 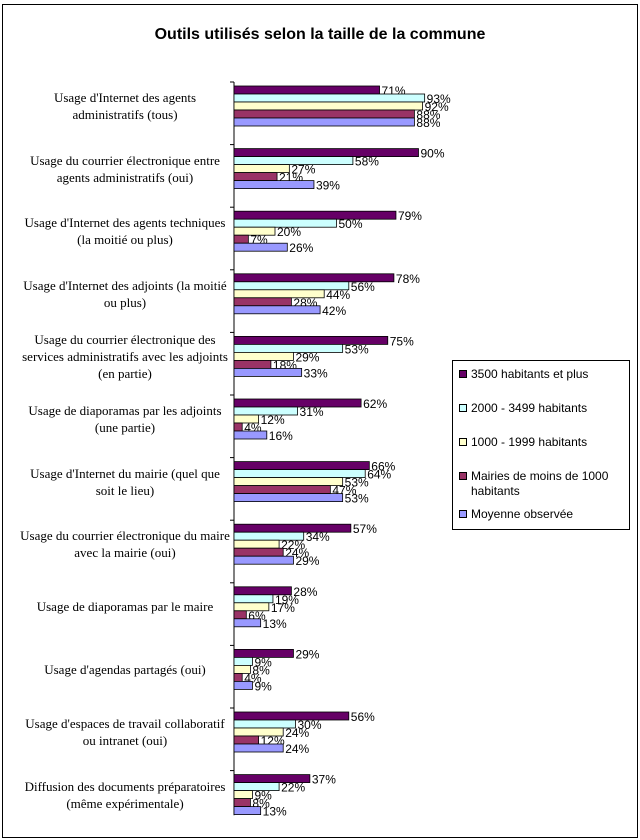 I want to click on data-label: 28%, so click(x=305, y=592).